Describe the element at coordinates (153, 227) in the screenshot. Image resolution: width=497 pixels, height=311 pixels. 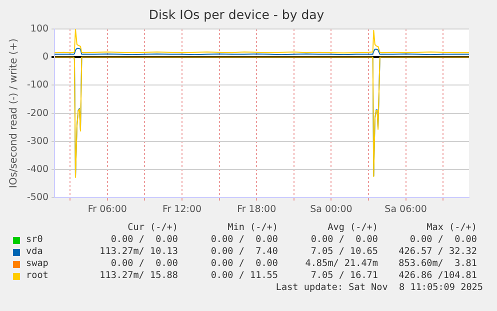
I see `text: Cur (-/+)` at that location.